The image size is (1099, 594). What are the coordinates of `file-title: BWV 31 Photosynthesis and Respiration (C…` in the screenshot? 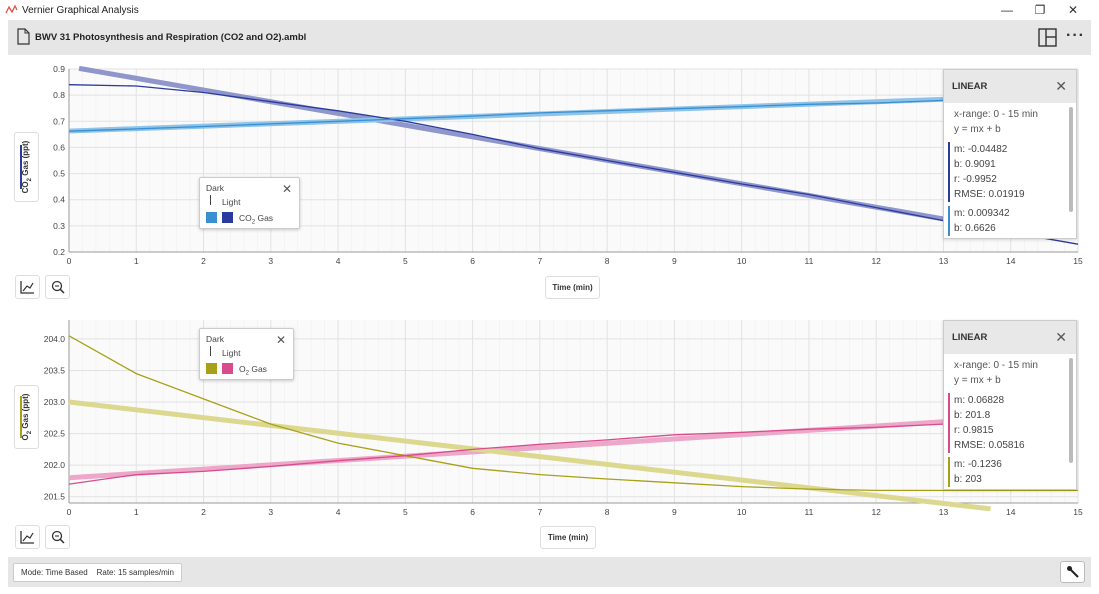 It's located at (171, 37).